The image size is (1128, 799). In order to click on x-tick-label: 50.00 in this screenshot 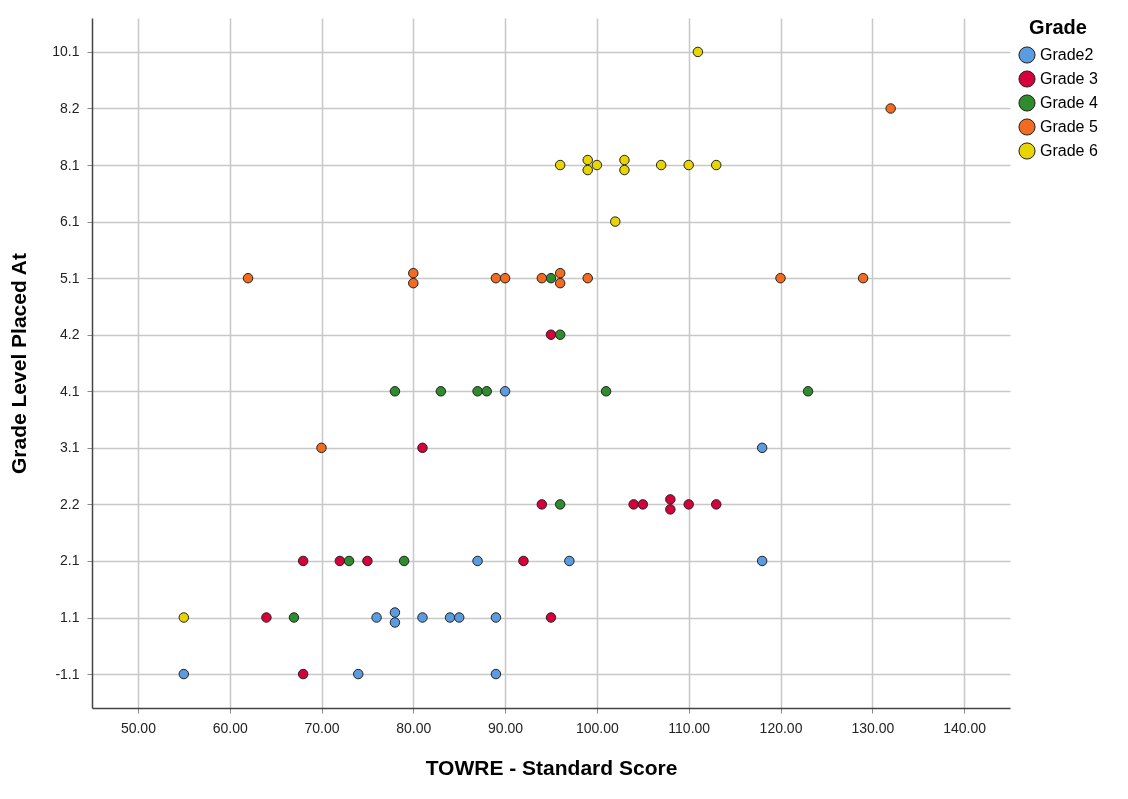, I will do `click(138, 727)`.